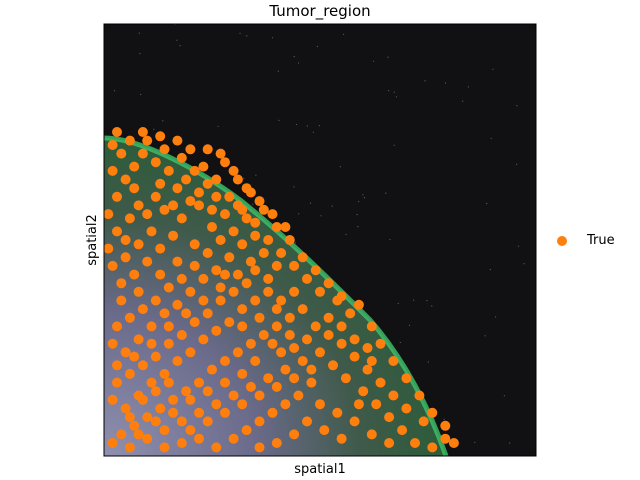  I want to click on y-axis-label: spatial2, so click(92, 240).